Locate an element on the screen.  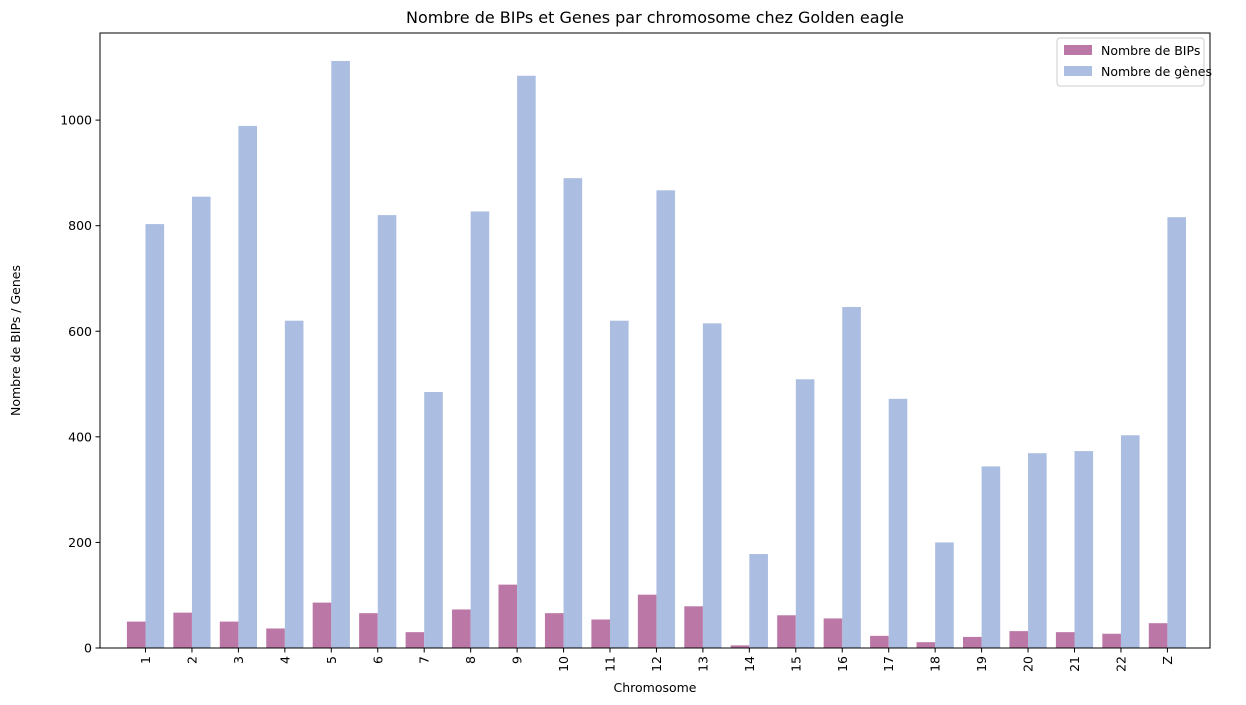
x-tick-label: 4 is located at coordinates (284, 660).